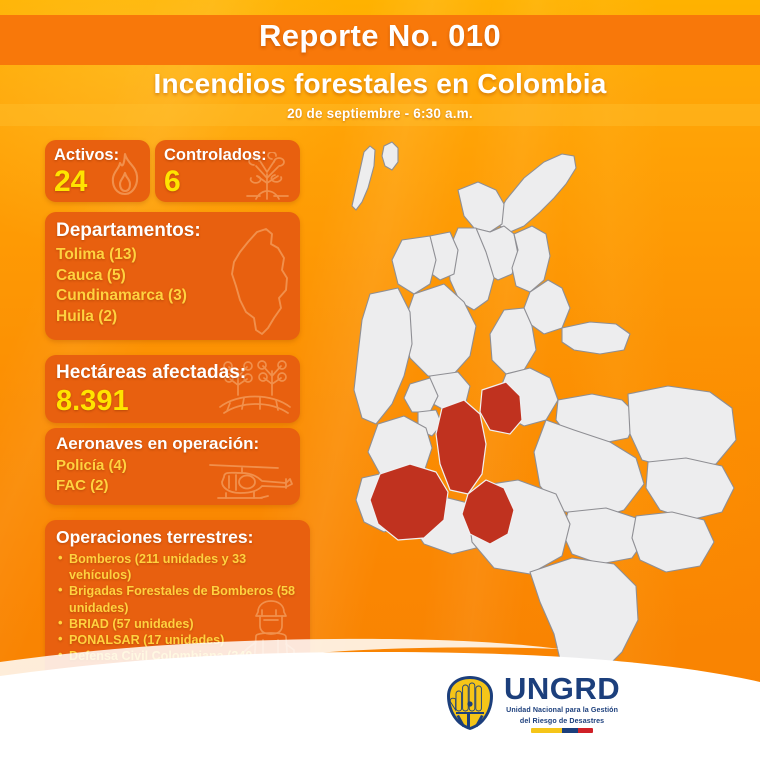 The image size is (760, 760). I want to click on card-controlados-value: 6, so click(172, 181).